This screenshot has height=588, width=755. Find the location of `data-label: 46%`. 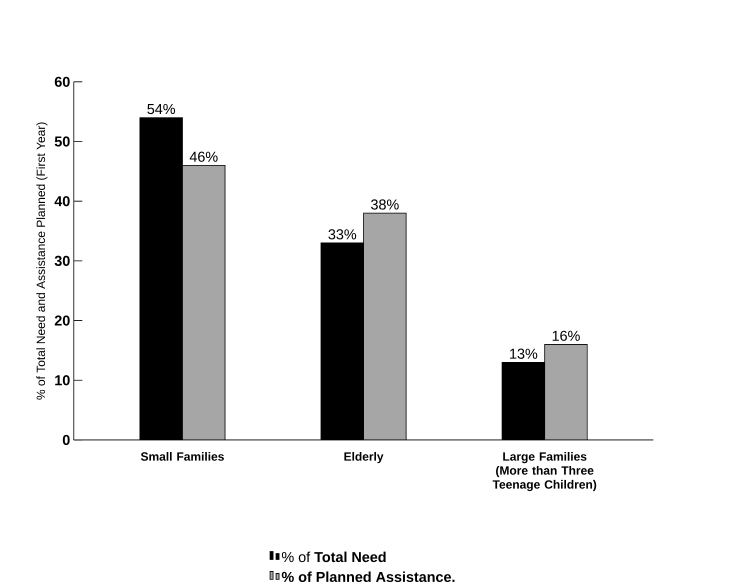

data-label: 46% is located at coordinates (204, 157).